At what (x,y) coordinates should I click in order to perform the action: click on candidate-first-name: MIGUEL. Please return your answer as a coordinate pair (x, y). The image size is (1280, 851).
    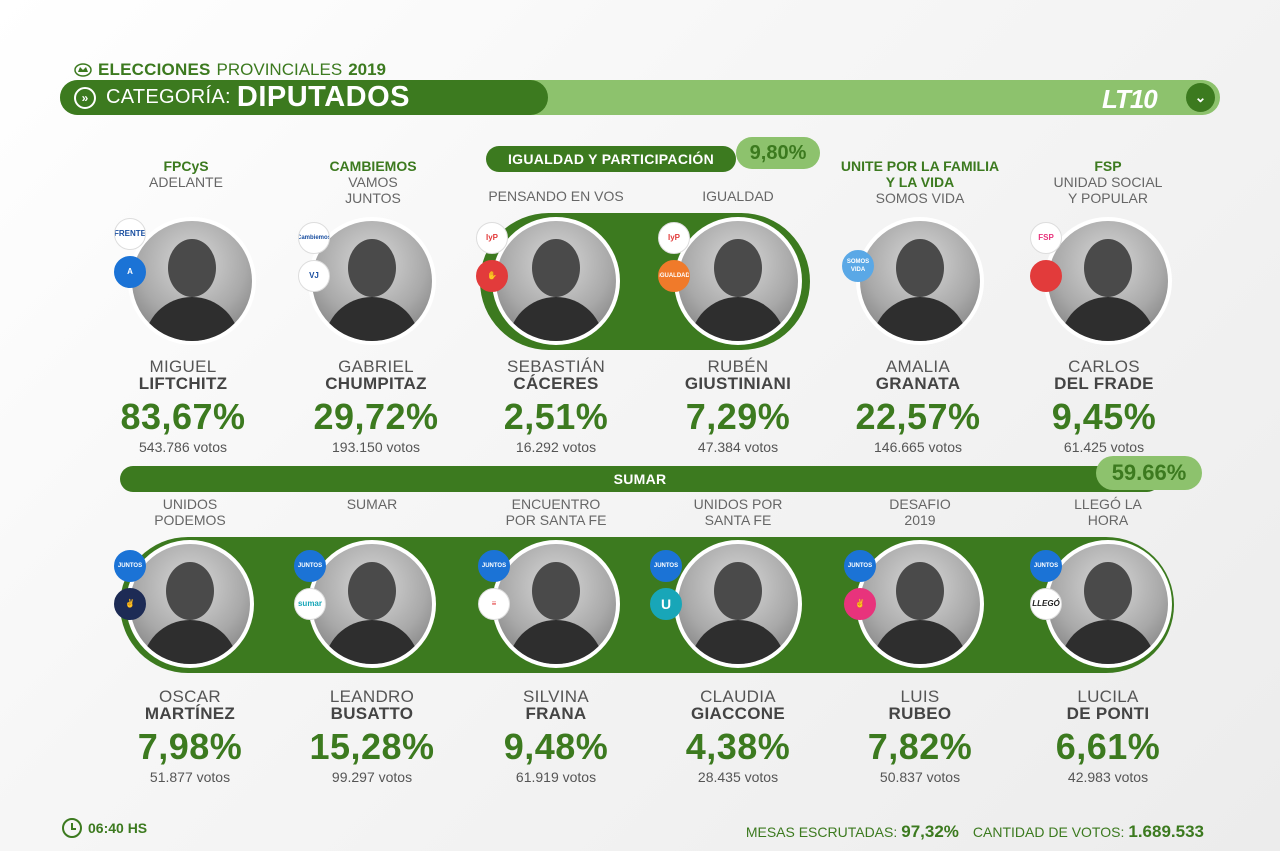
    Looking at the image, I should click on (183, 366).